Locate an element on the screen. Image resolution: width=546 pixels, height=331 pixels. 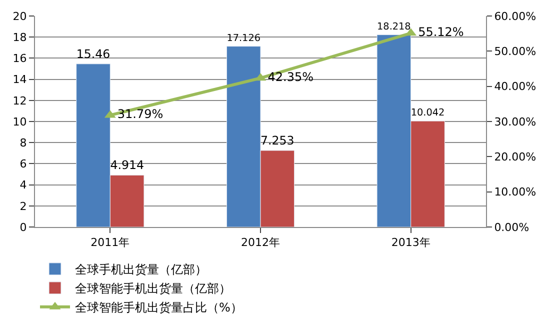
legend-label: 全球智能手机出货量（亿部） is located at coordinates (153, 289).